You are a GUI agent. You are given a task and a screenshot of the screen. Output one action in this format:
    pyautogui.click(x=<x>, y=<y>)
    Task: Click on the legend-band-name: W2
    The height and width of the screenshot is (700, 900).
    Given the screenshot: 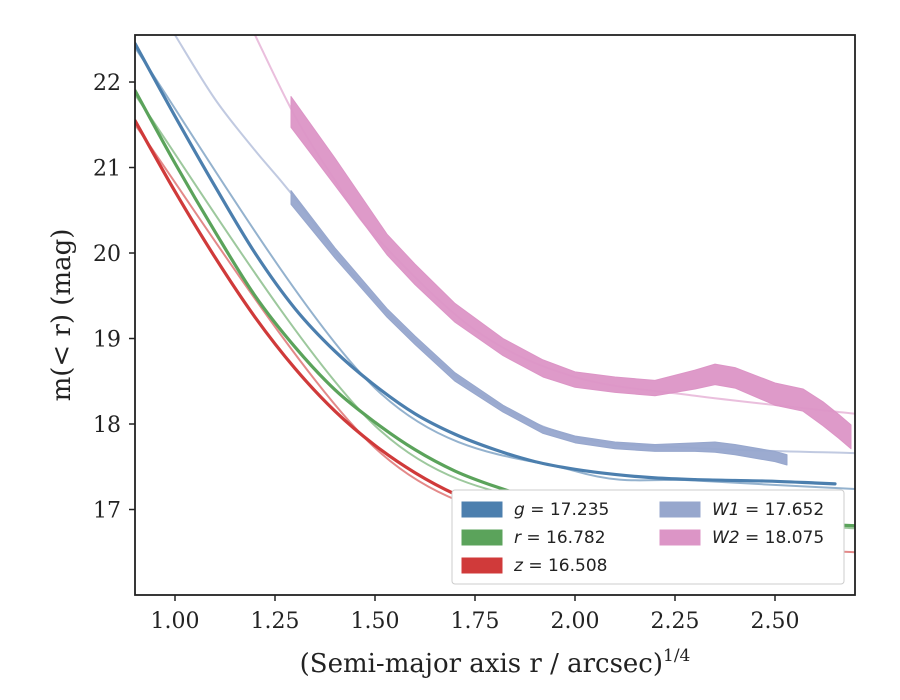 What is the action you would take?
    pyautogui.click(x=726, y=538)
    